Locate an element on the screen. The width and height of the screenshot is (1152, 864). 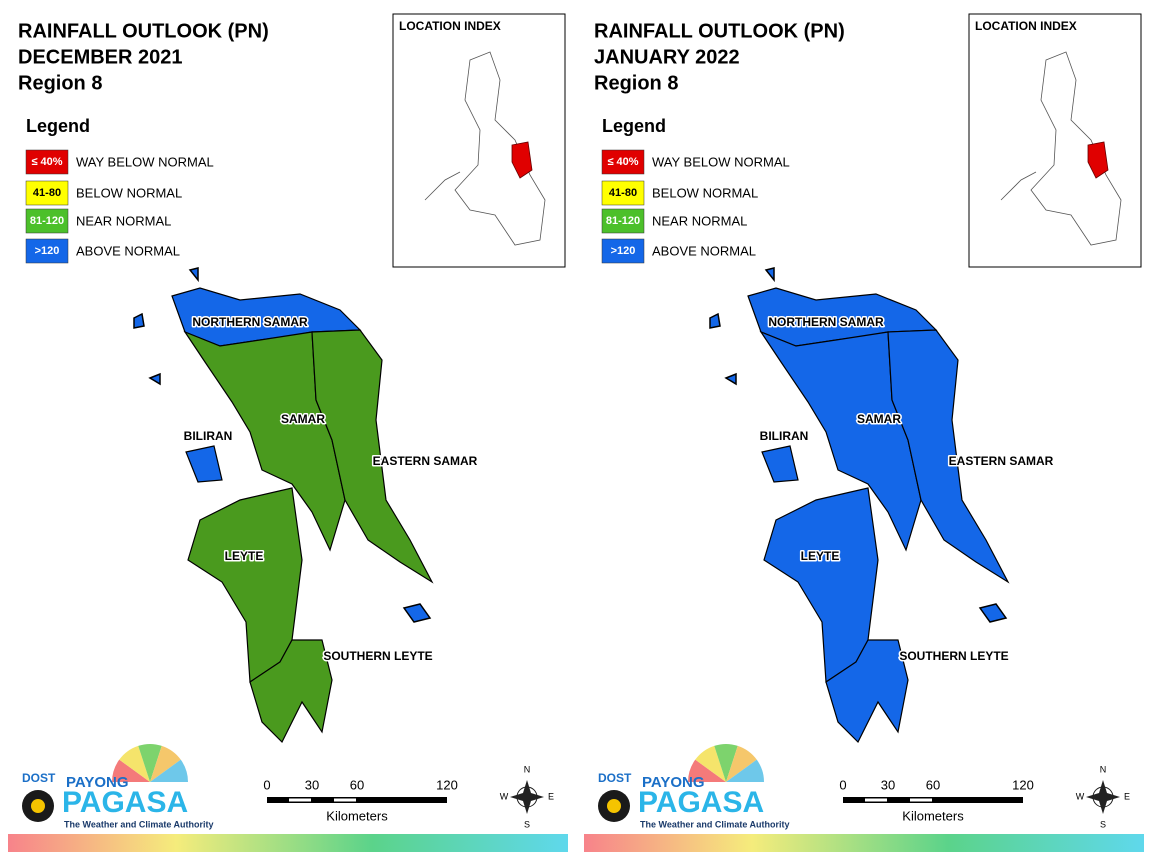
logo-emblem-core is located at coordinates (38, 806).